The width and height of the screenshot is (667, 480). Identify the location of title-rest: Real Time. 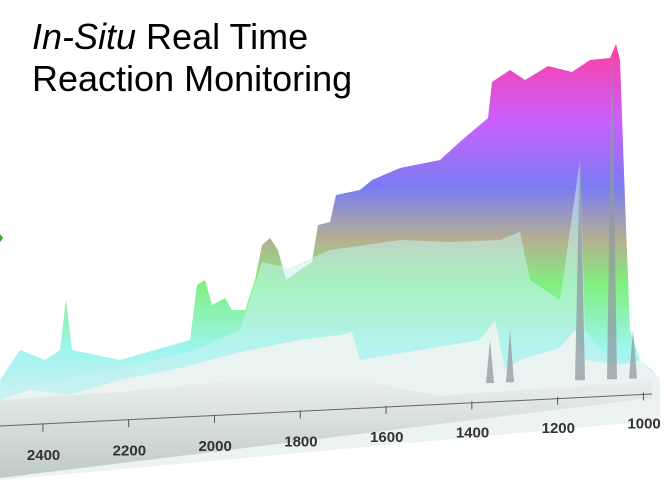
(222, 36).